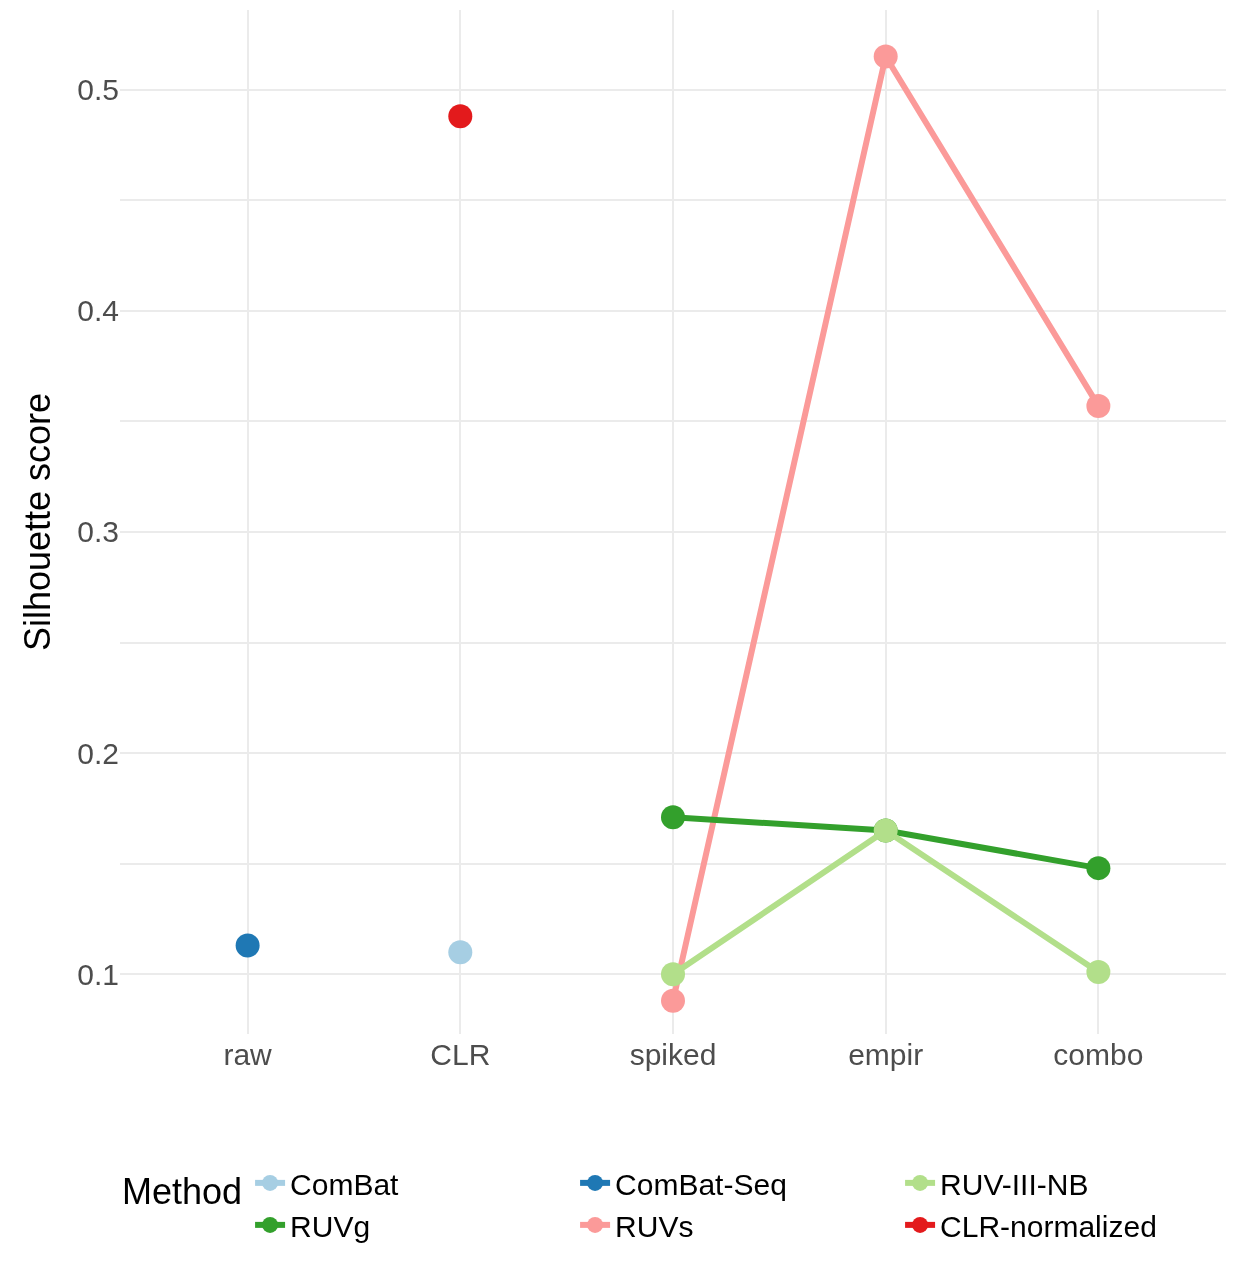 The width and height of the screenshot is (1236, 1264). Describe the element at coordinates (673, 1054) in the screenshot. I see `x-tick-label: spiked` at that location.